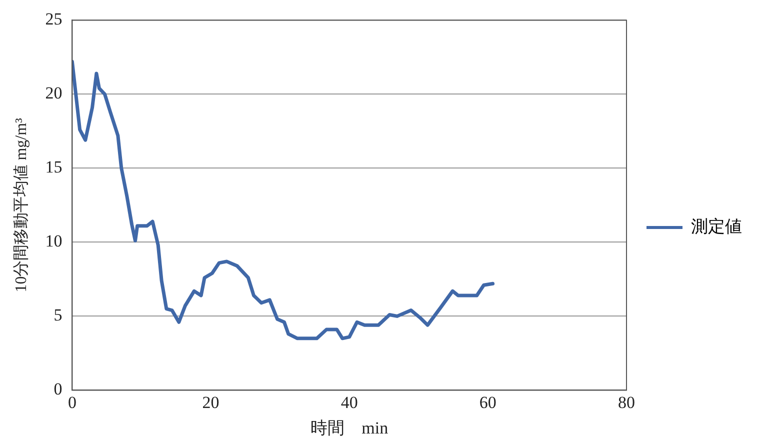  Describe the element at coordinates (53, 93) in the screenshot. I see `y-tick-label: 20` at that location.